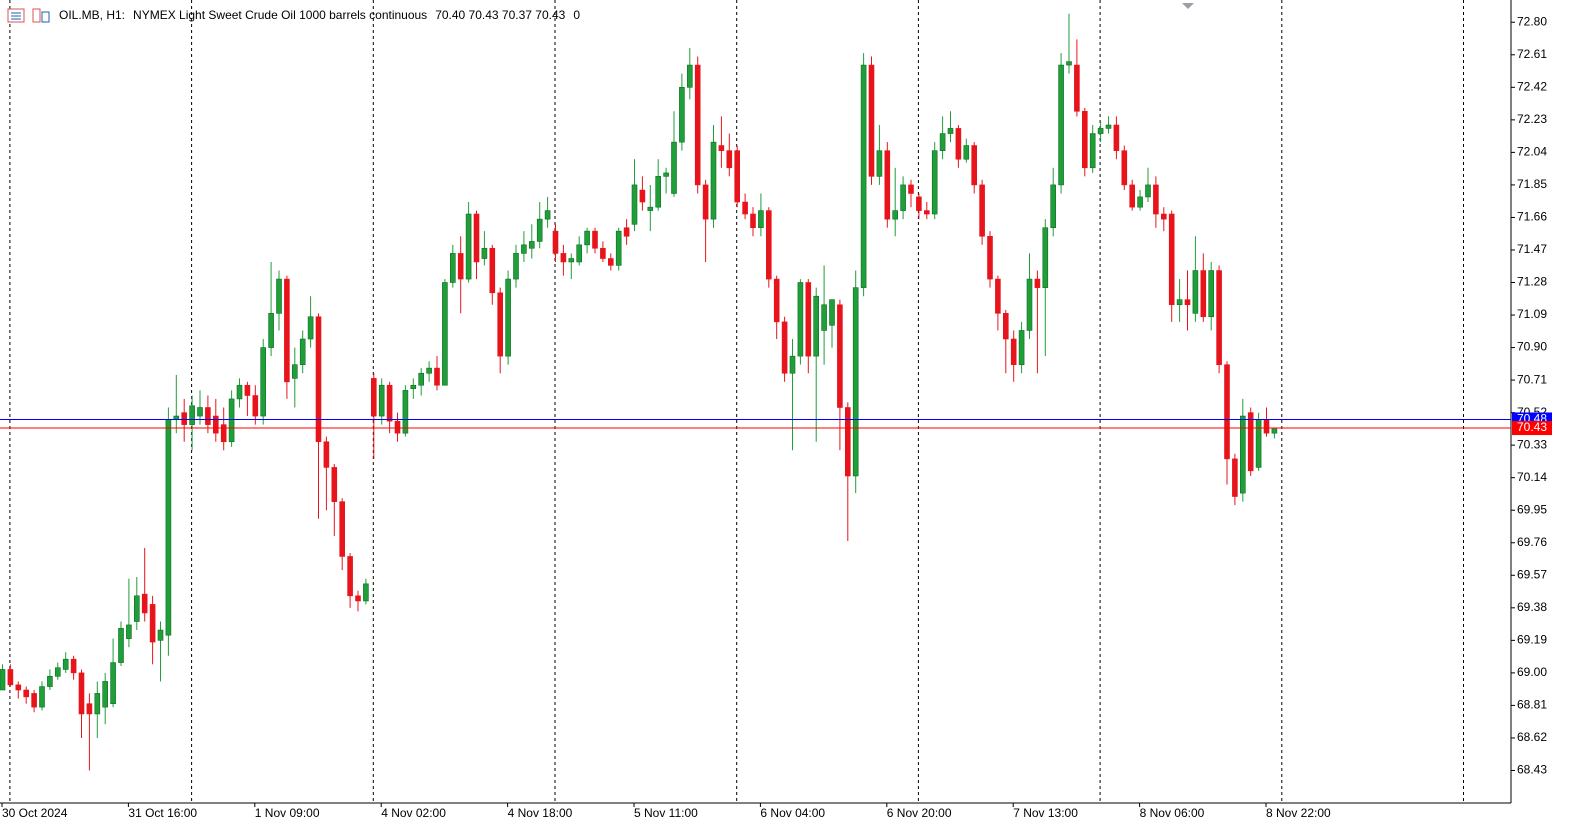 This screenshot has width=1586, height=833. What do you see at coordinates (1532, 119) in the screenshot?
I see `y-tick-label: 72.23` at bounding box center [1532, 119].